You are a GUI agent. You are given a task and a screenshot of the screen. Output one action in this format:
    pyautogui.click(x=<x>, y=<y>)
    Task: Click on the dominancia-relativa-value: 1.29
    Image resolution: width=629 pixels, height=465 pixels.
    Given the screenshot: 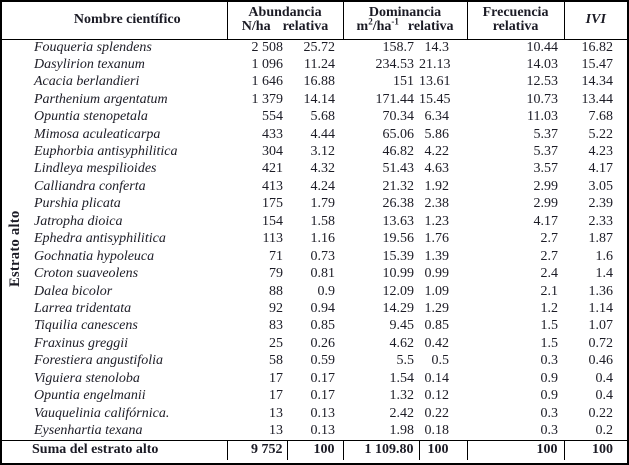 What is the action you would take?
    pyautogui.click(x=437, y=308)
    